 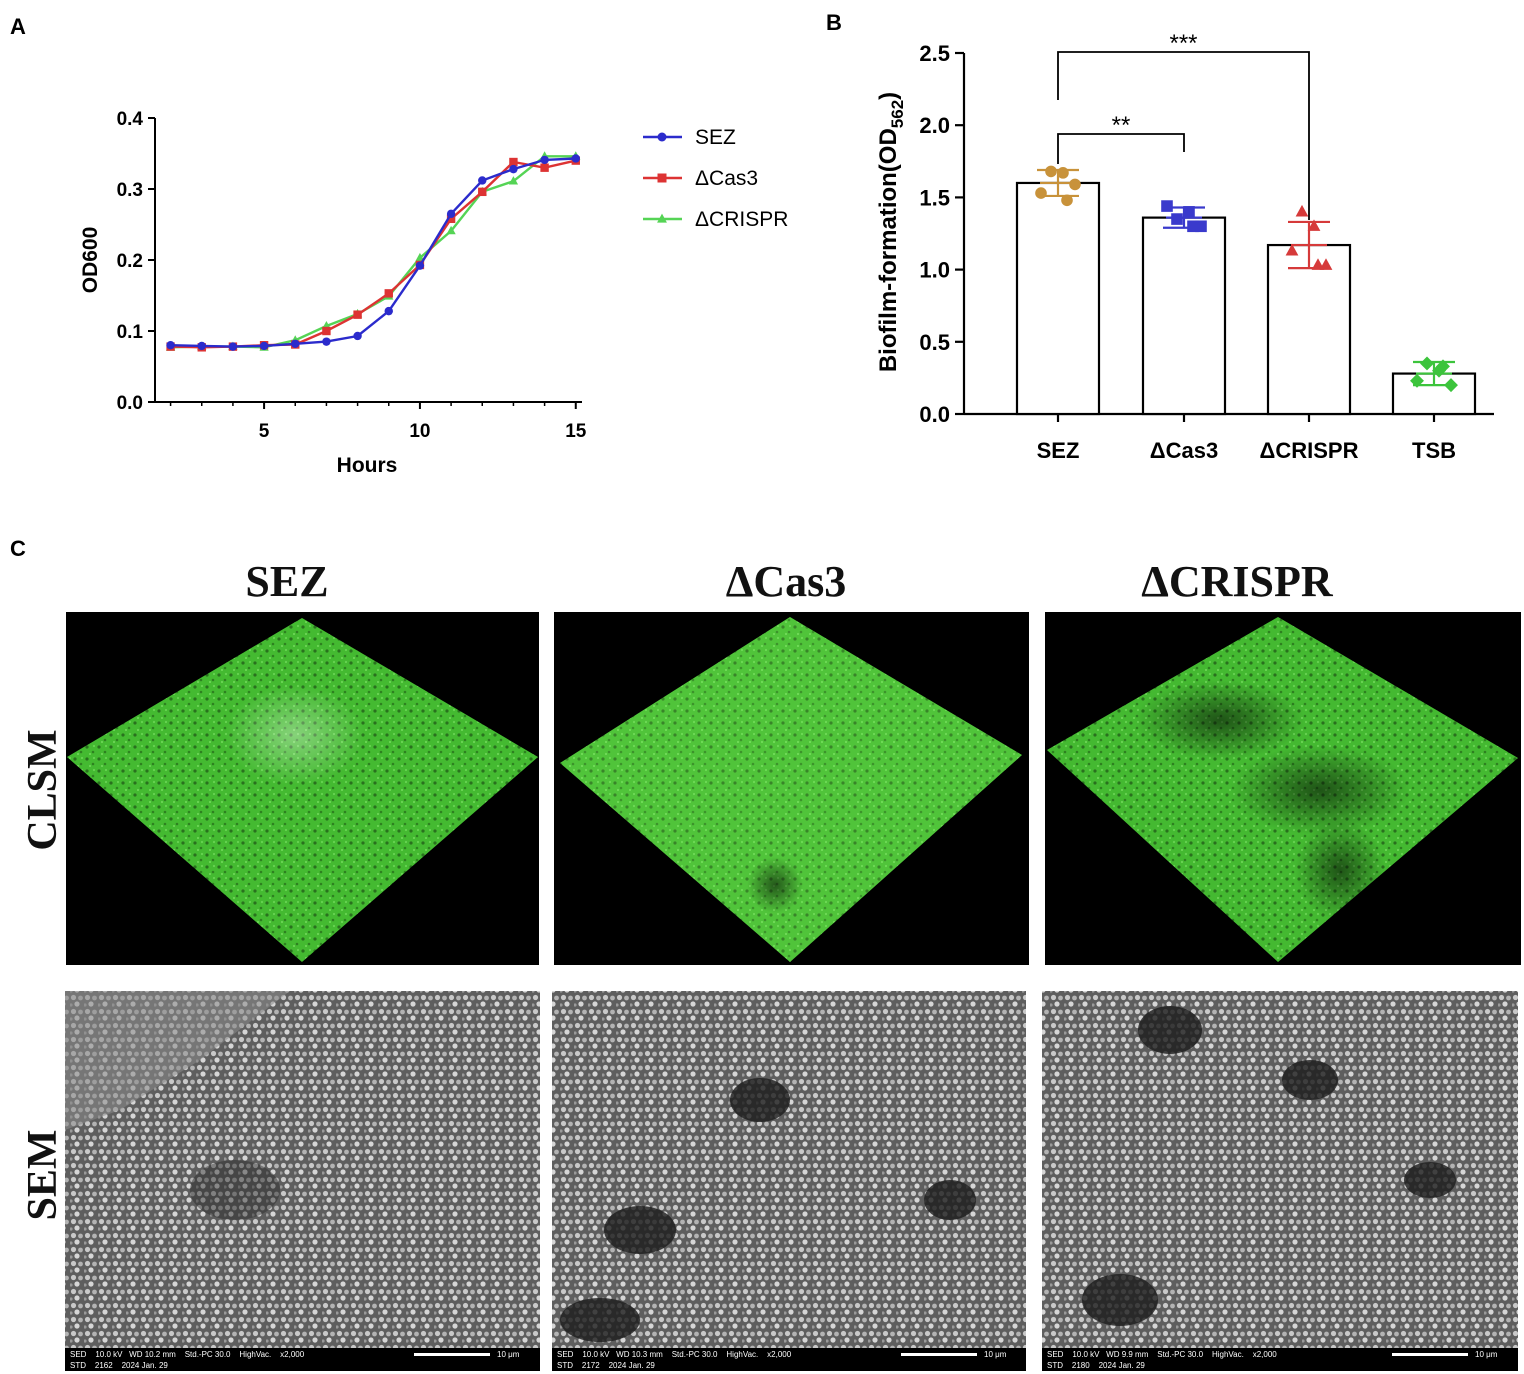 What do you see at coordinates (715, 137) in the screenshot?
I see `legend-label-SEZ: SEZ` at bounding box center [715, 137].